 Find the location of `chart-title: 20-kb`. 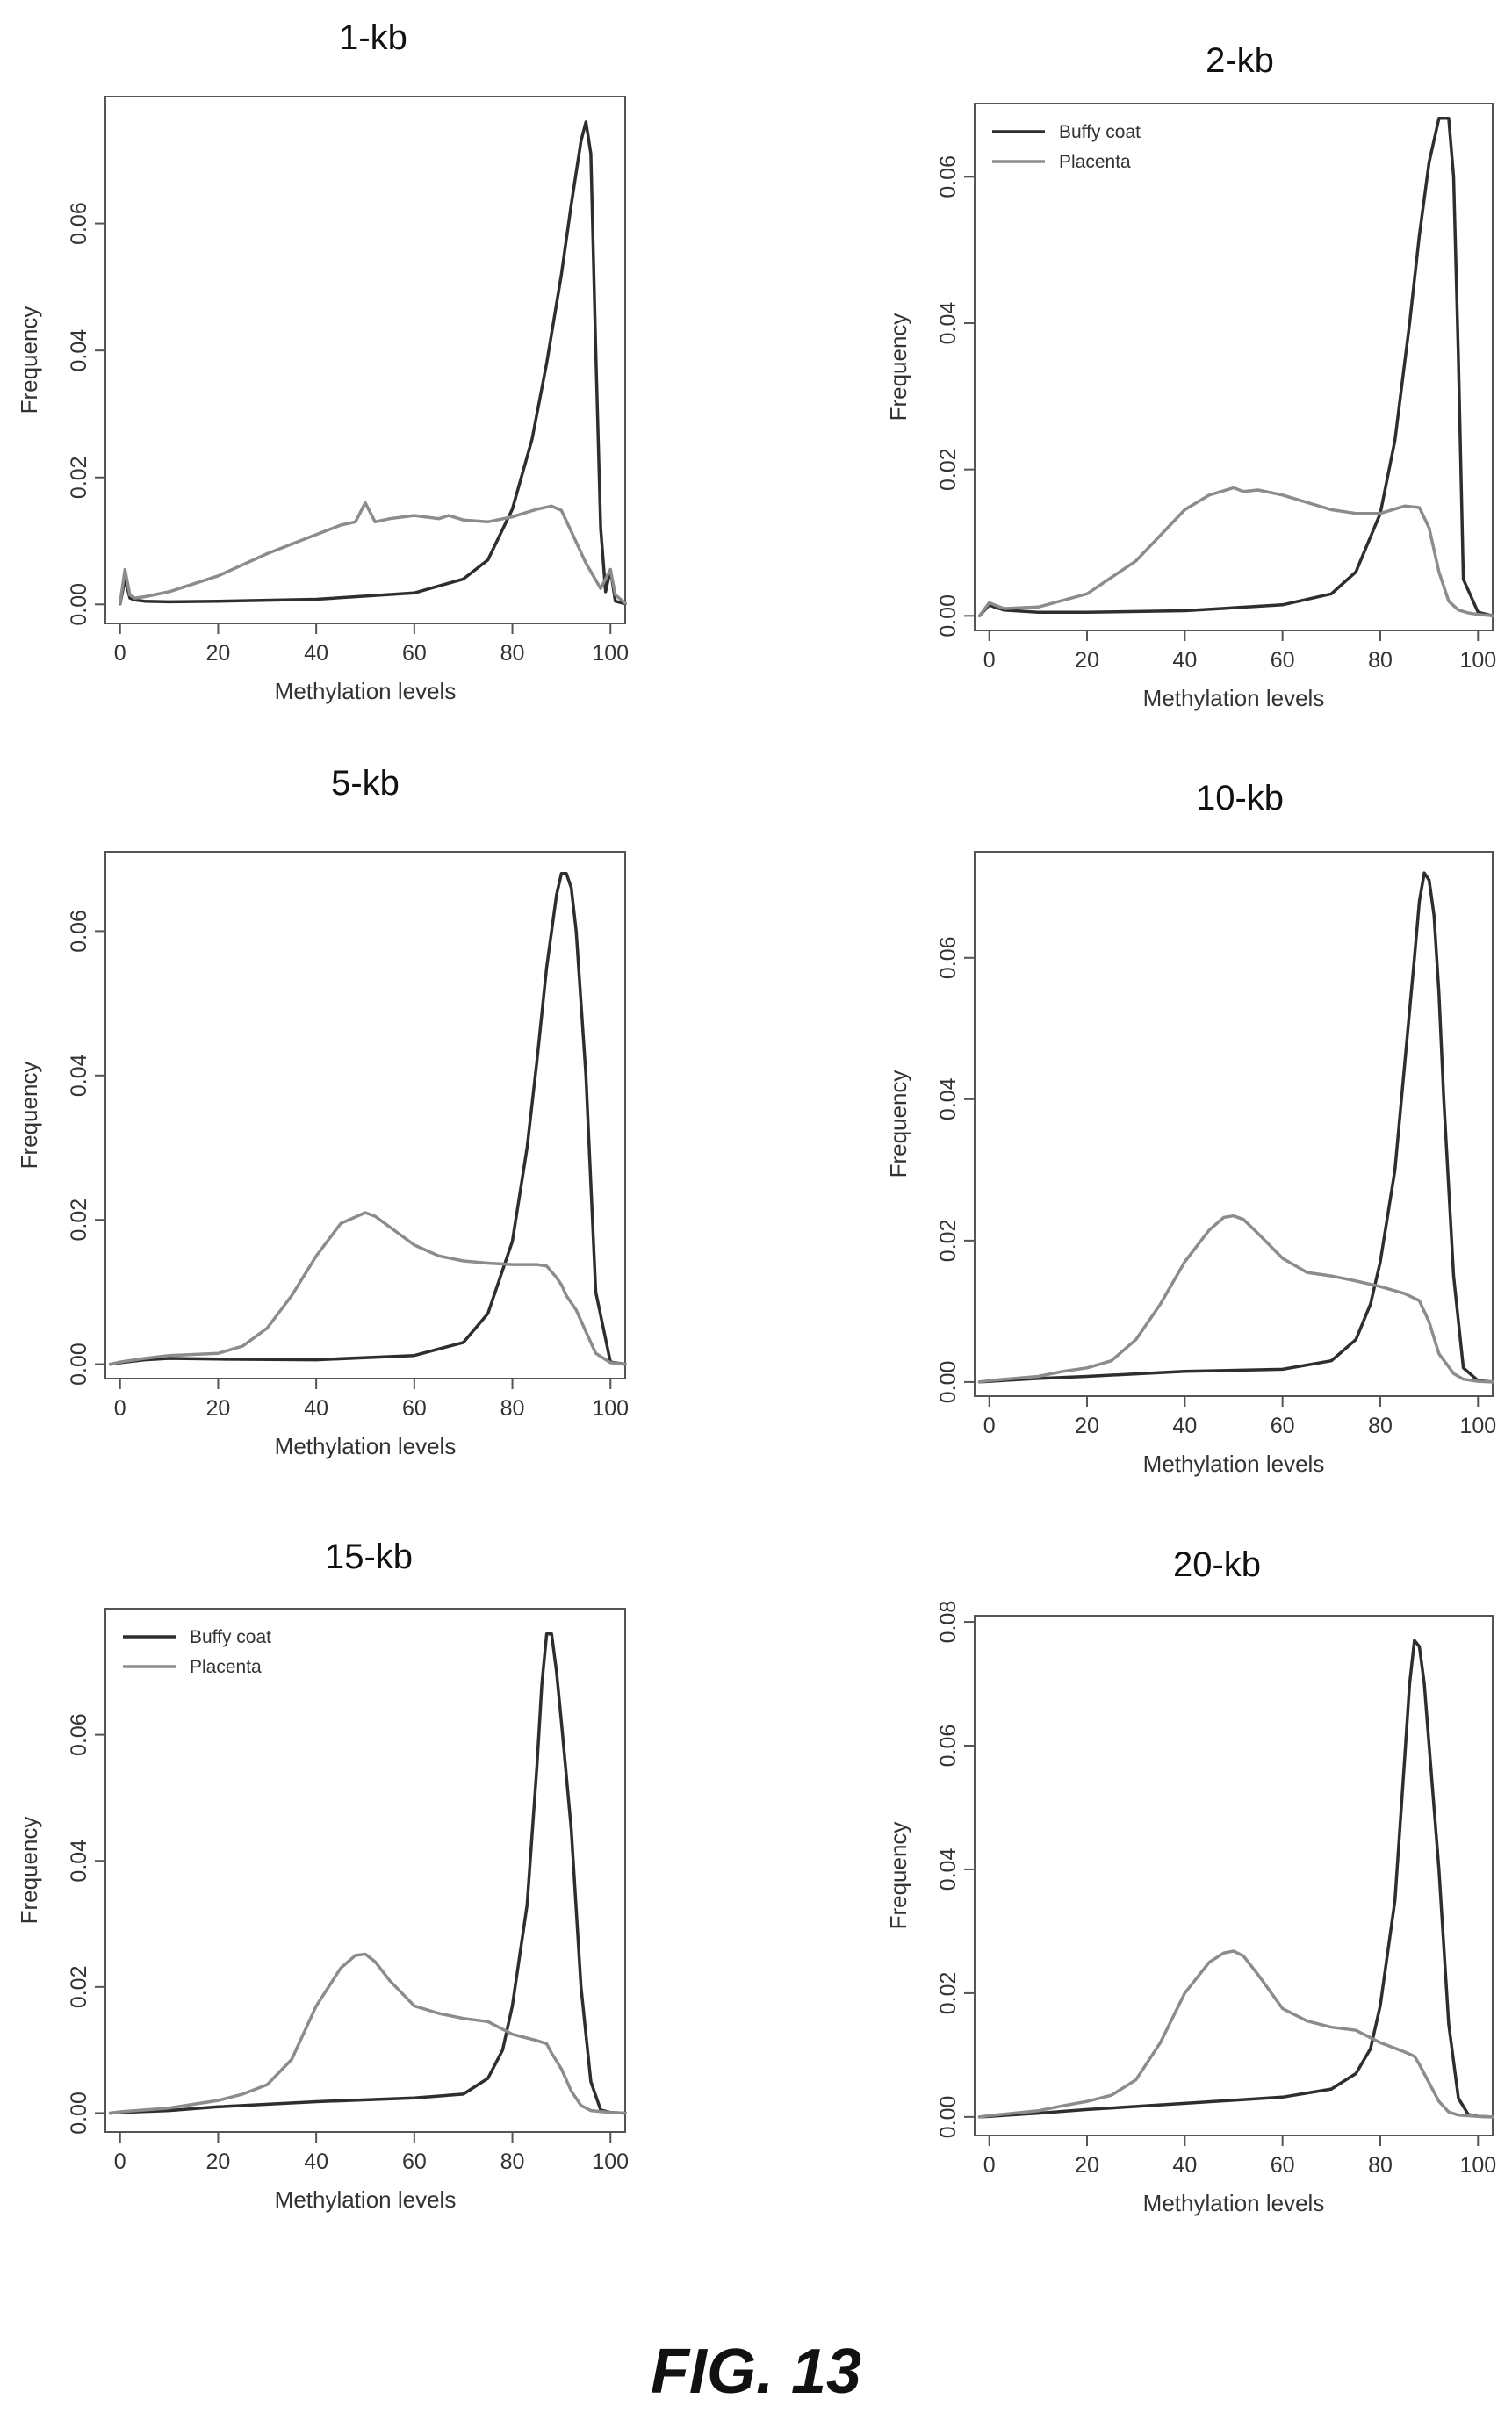

chart-title: 20-kb is located at coordinates (1217, 1565).